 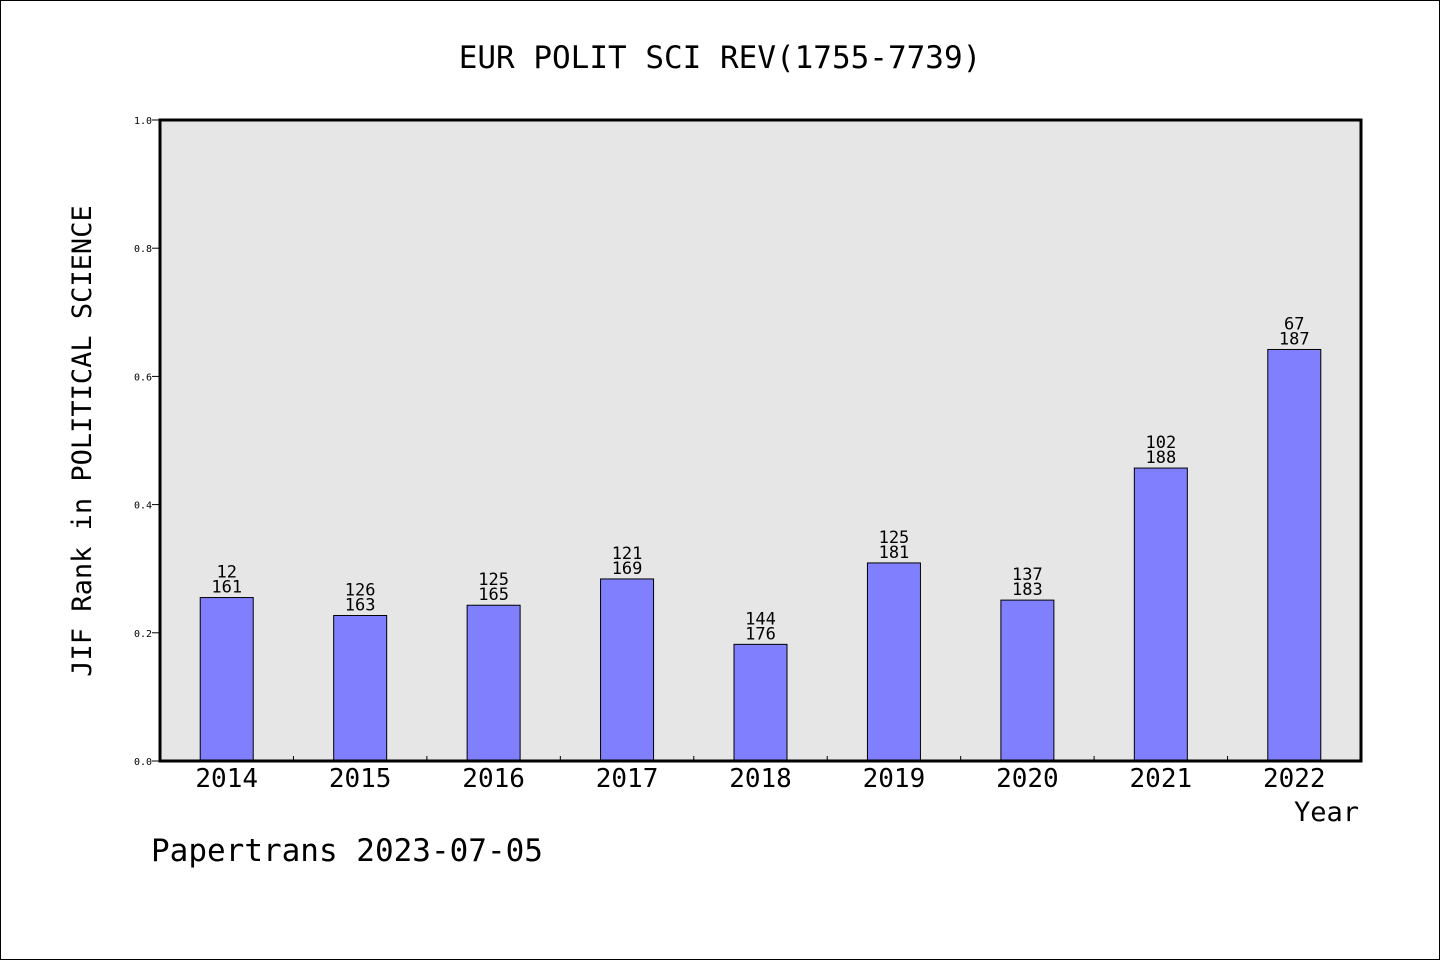 I want to click on x-tick-label: 2017, so click(x=627, y=779).